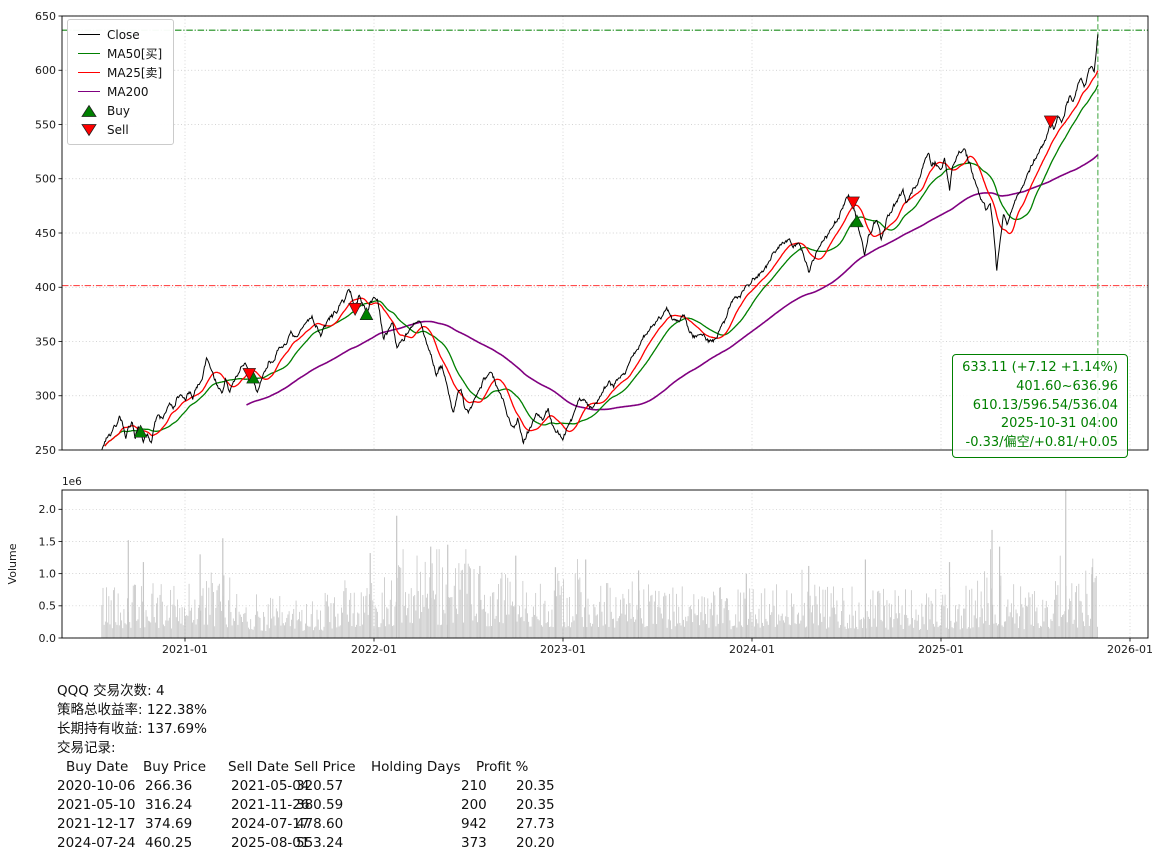  Describe the element at coordinates (169, 843) in the screenshot. I see `trade-cell: 460.25` at that location.